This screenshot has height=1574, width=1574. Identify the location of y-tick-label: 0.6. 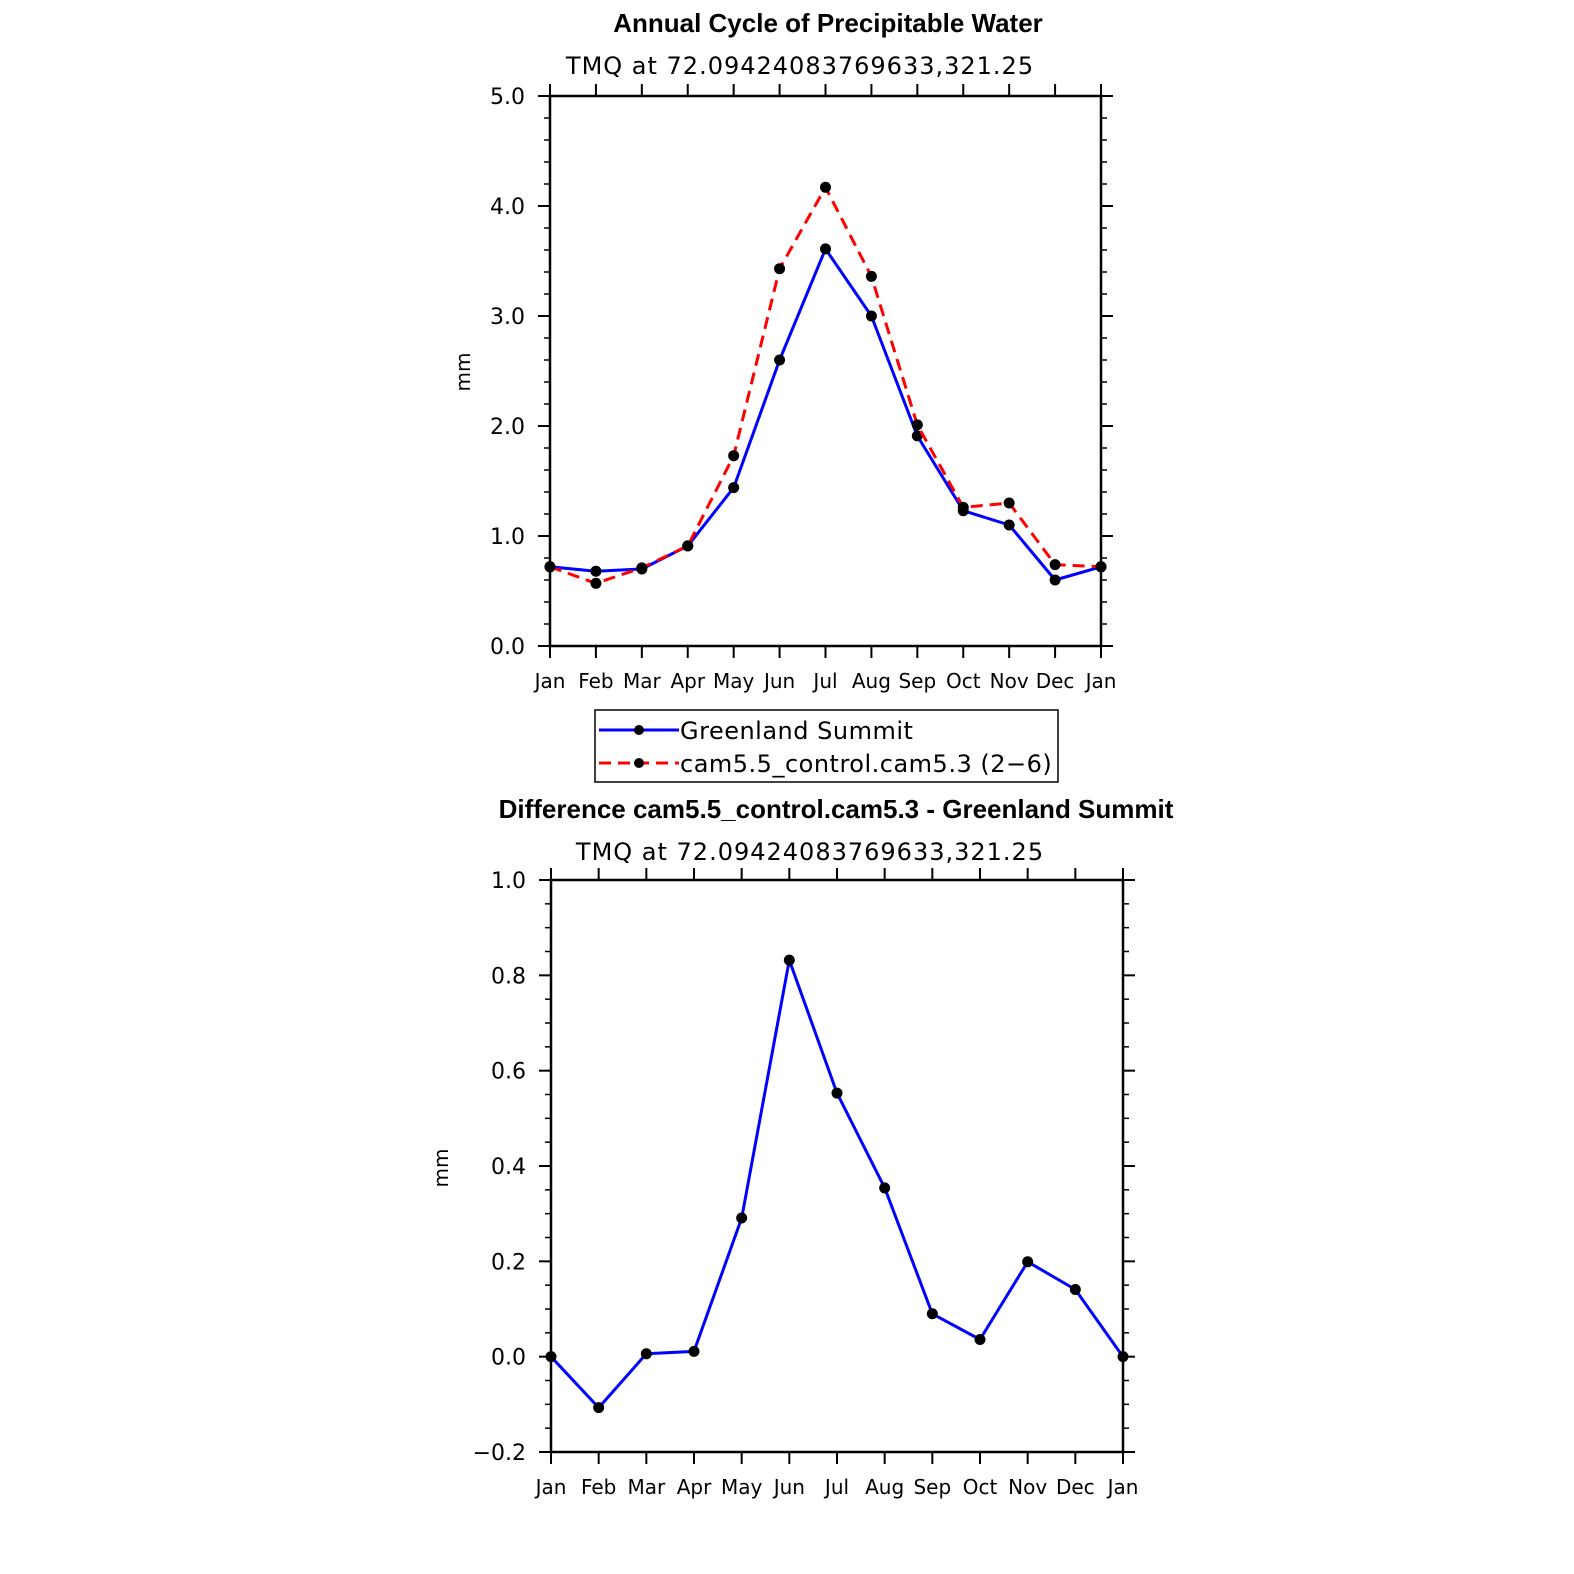
(508, 1072).